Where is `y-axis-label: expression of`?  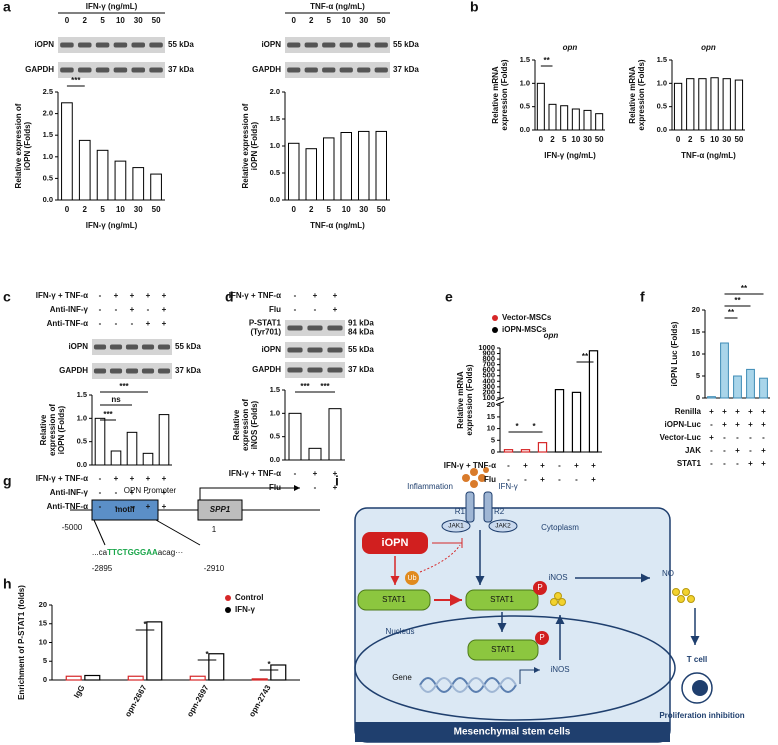
y-axis-label: expression of is located at coordinates (52, 430).